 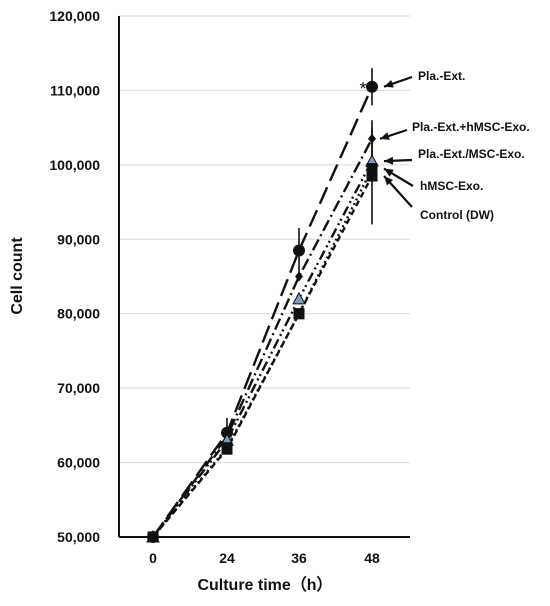 I want to click on y-tick-label: 60,000, so click(x=78, y=463).